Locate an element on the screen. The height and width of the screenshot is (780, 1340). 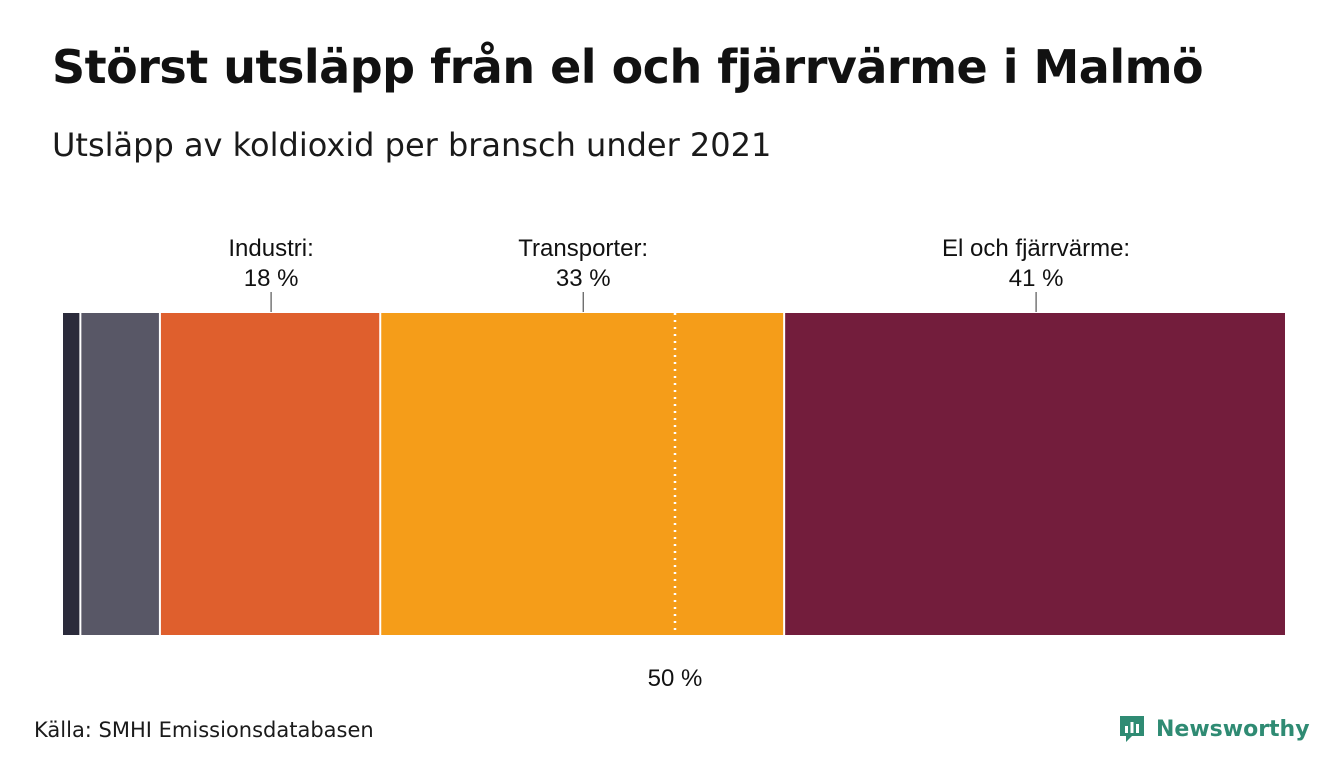
segment-label-el-och-fj-rrv-rme: El och fjärrvärme: is located at coordinates (1036, 248).